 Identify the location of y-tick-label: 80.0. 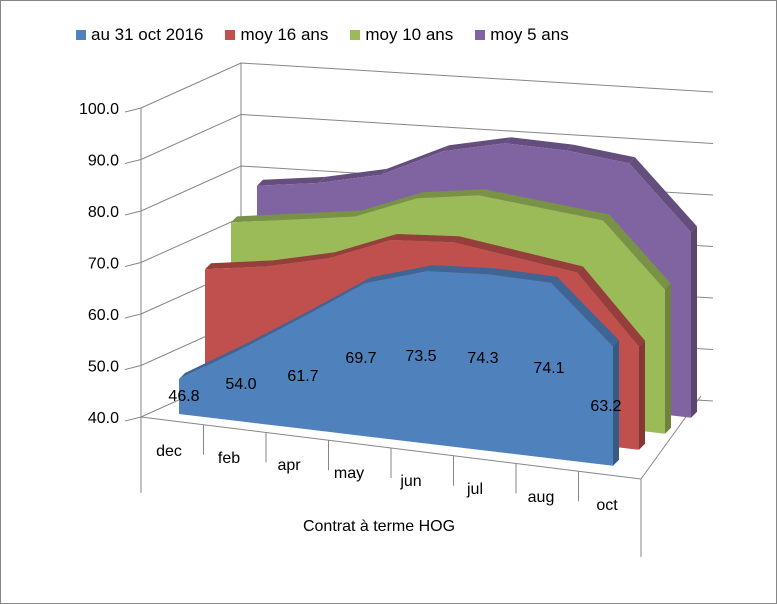
(103, 212).